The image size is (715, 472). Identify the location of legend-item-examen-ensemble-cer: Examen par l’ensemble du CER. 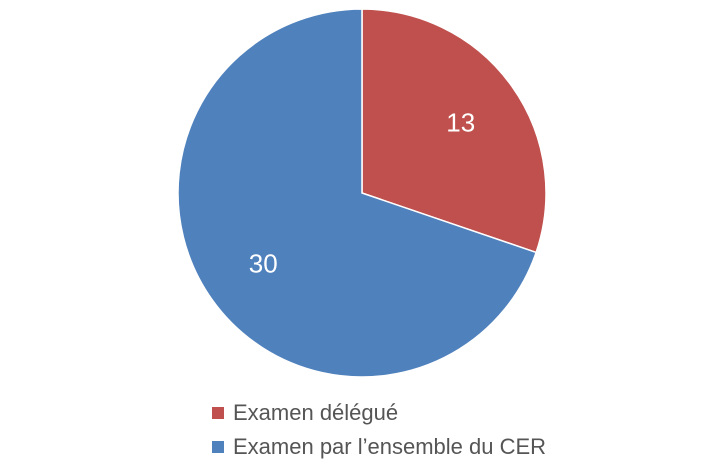
(379, 447).